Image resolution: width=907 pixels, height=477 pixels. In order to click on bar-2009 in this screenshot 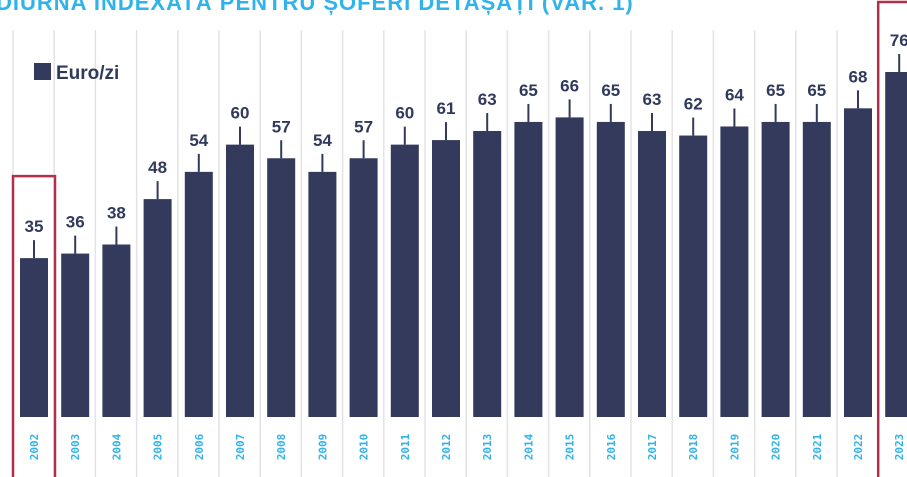, I will do `click(322, 294)`.